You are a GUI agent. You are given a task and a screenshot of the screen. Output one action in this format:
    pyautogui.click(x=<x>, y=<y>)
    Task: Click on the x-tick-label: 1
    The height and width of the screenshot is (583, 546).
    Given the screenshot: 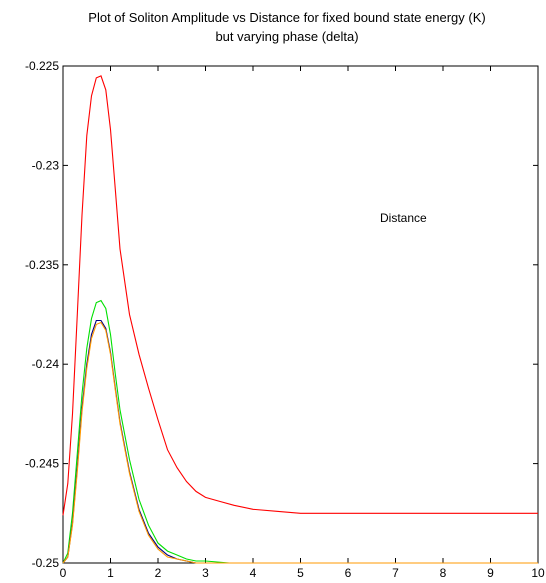 What is the action you would take?
    pyautogui.click(x=110, y=573)
    